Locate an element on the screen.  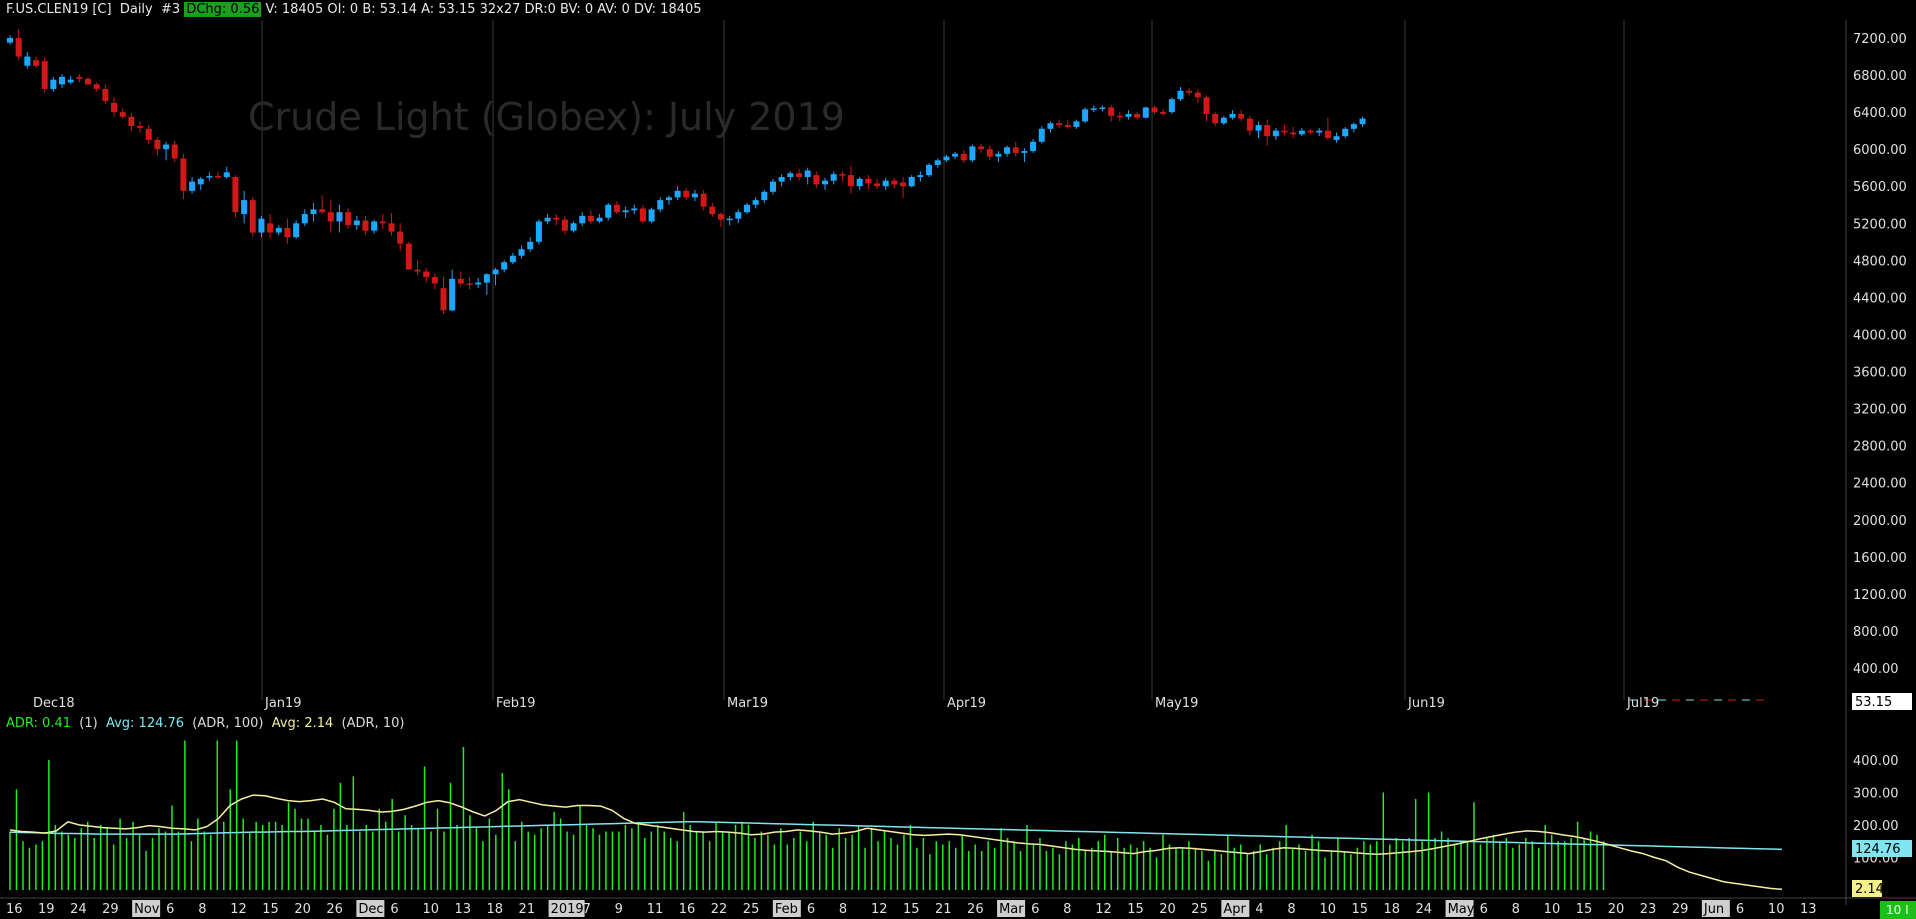
avg10-value-tag is located at coordinates (1867, 888).